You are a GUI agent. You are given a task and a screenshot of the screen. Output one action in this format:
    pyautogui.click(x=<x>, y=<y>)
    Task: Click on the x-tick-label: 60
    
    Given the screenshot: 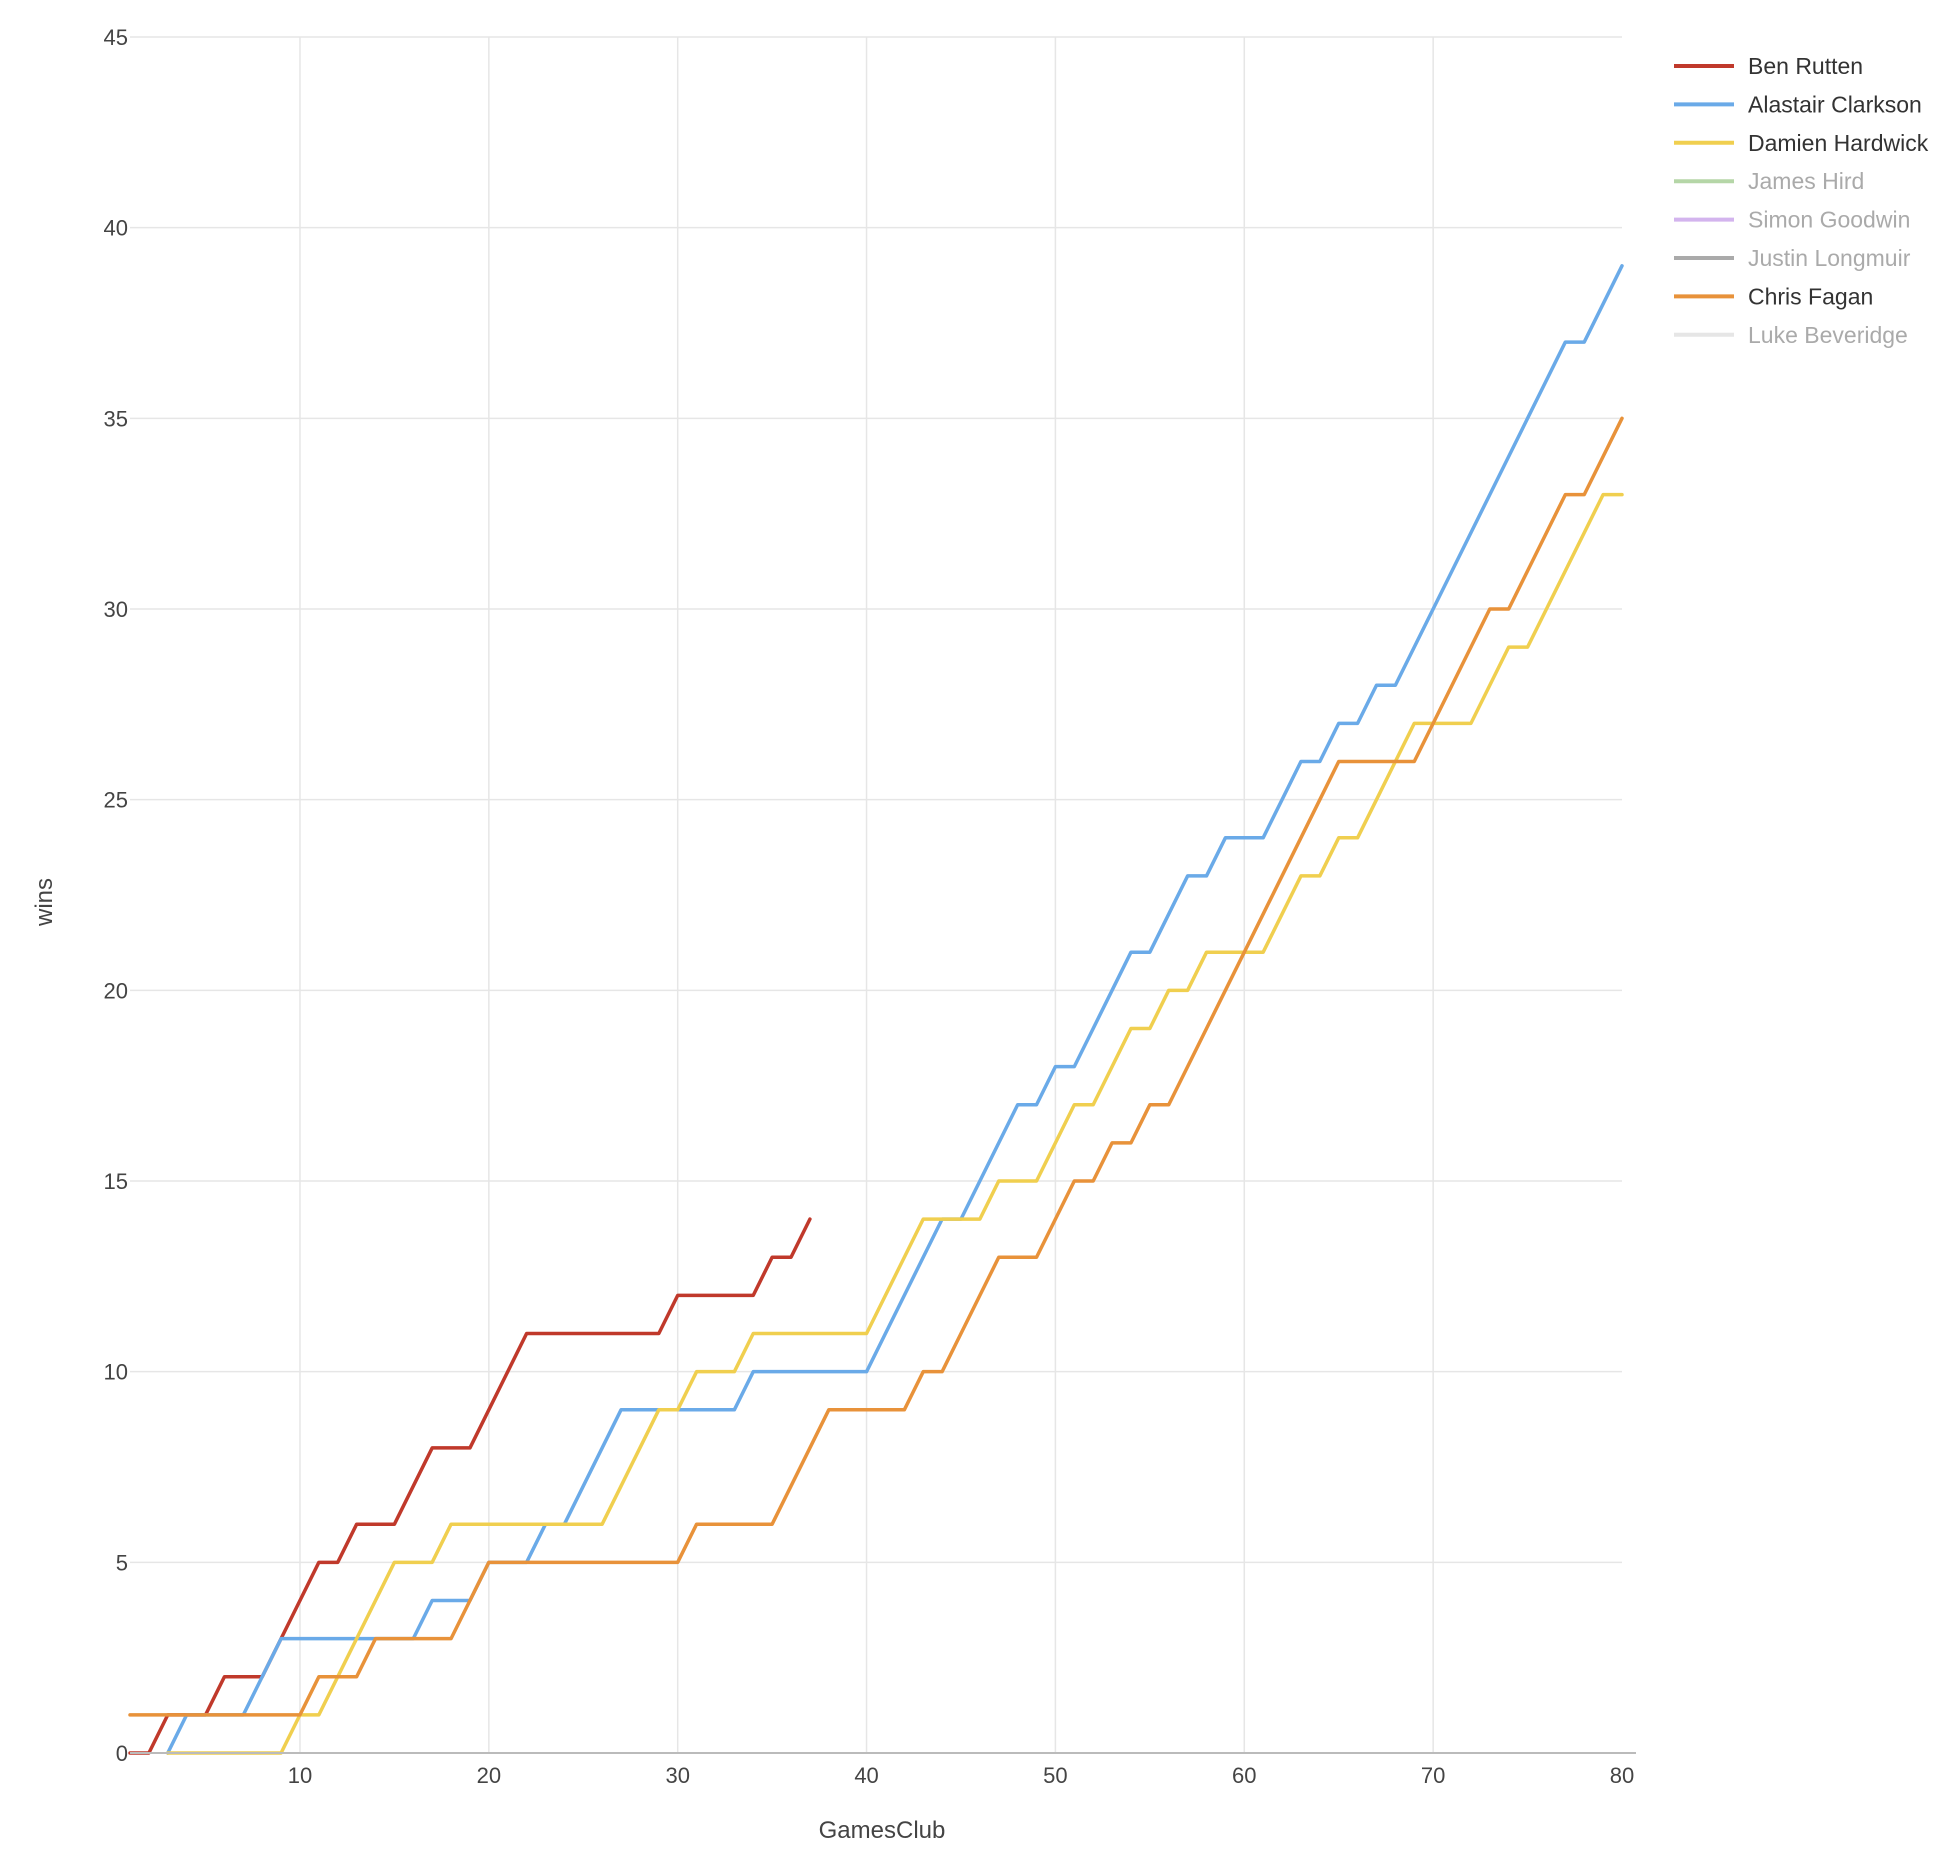 What is the action you would take?
    pyautogui.click(x=1244, y=1775)
    